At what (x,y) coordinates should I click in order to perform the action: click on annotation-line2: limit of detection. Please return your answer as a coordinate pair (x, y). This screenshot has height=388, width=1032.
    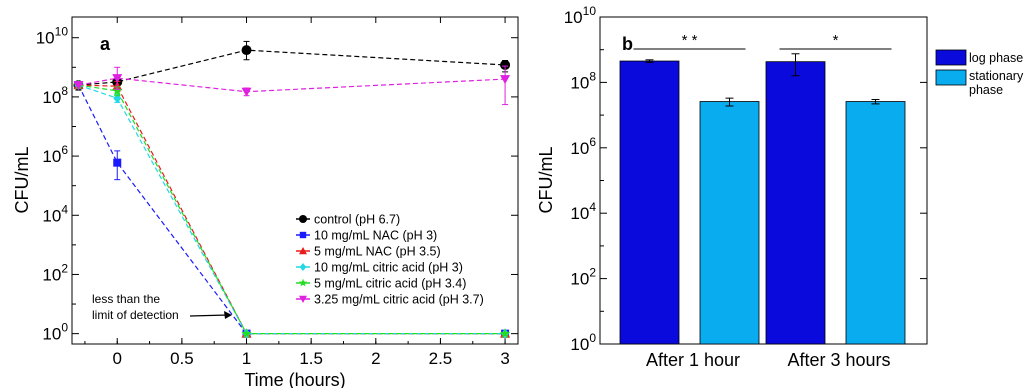
    Looking at the image, I should click on (135, 315).